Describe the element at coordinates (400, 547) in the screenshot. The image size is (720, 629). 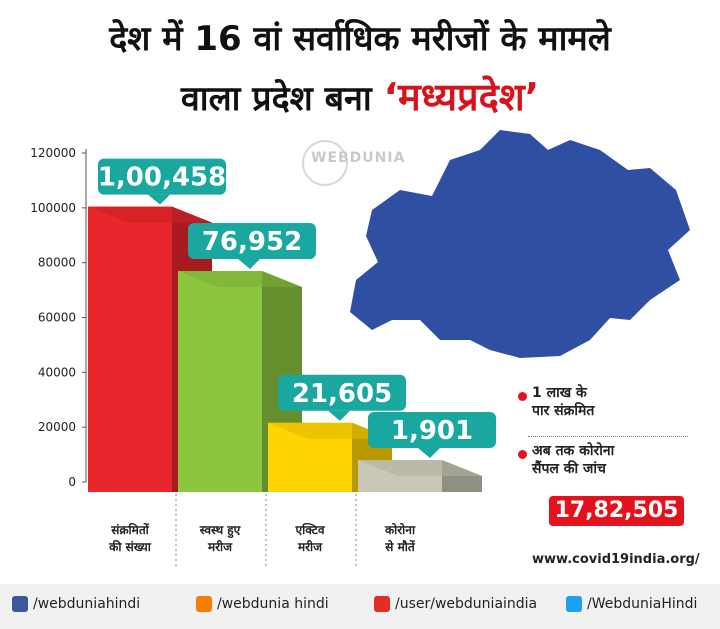
I see `category-label: से मौतें` at that location.